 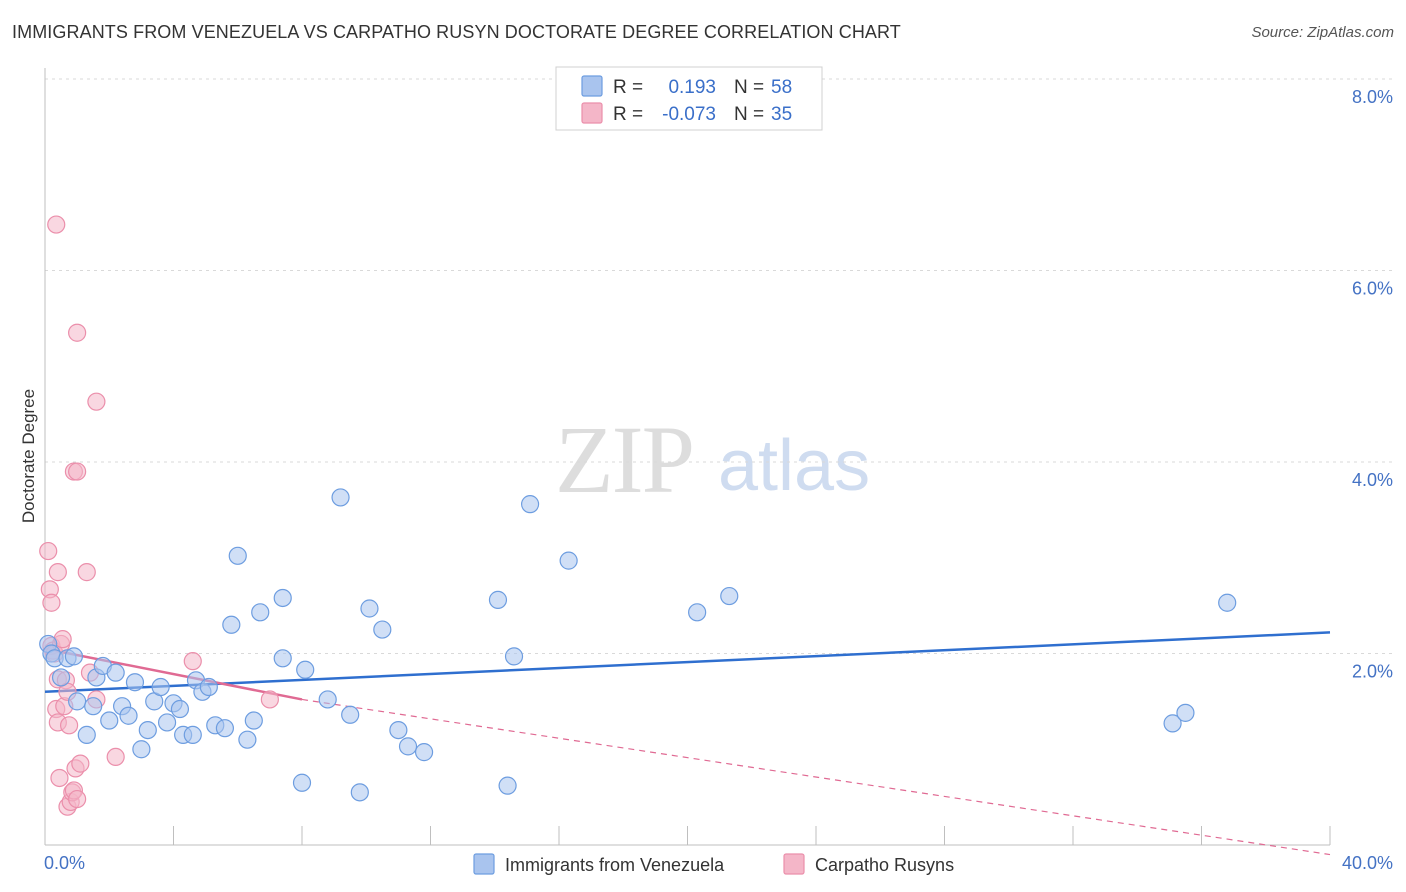 I want to click on x-tick-label-1: 40.0%, so click(x=1367, y=863).